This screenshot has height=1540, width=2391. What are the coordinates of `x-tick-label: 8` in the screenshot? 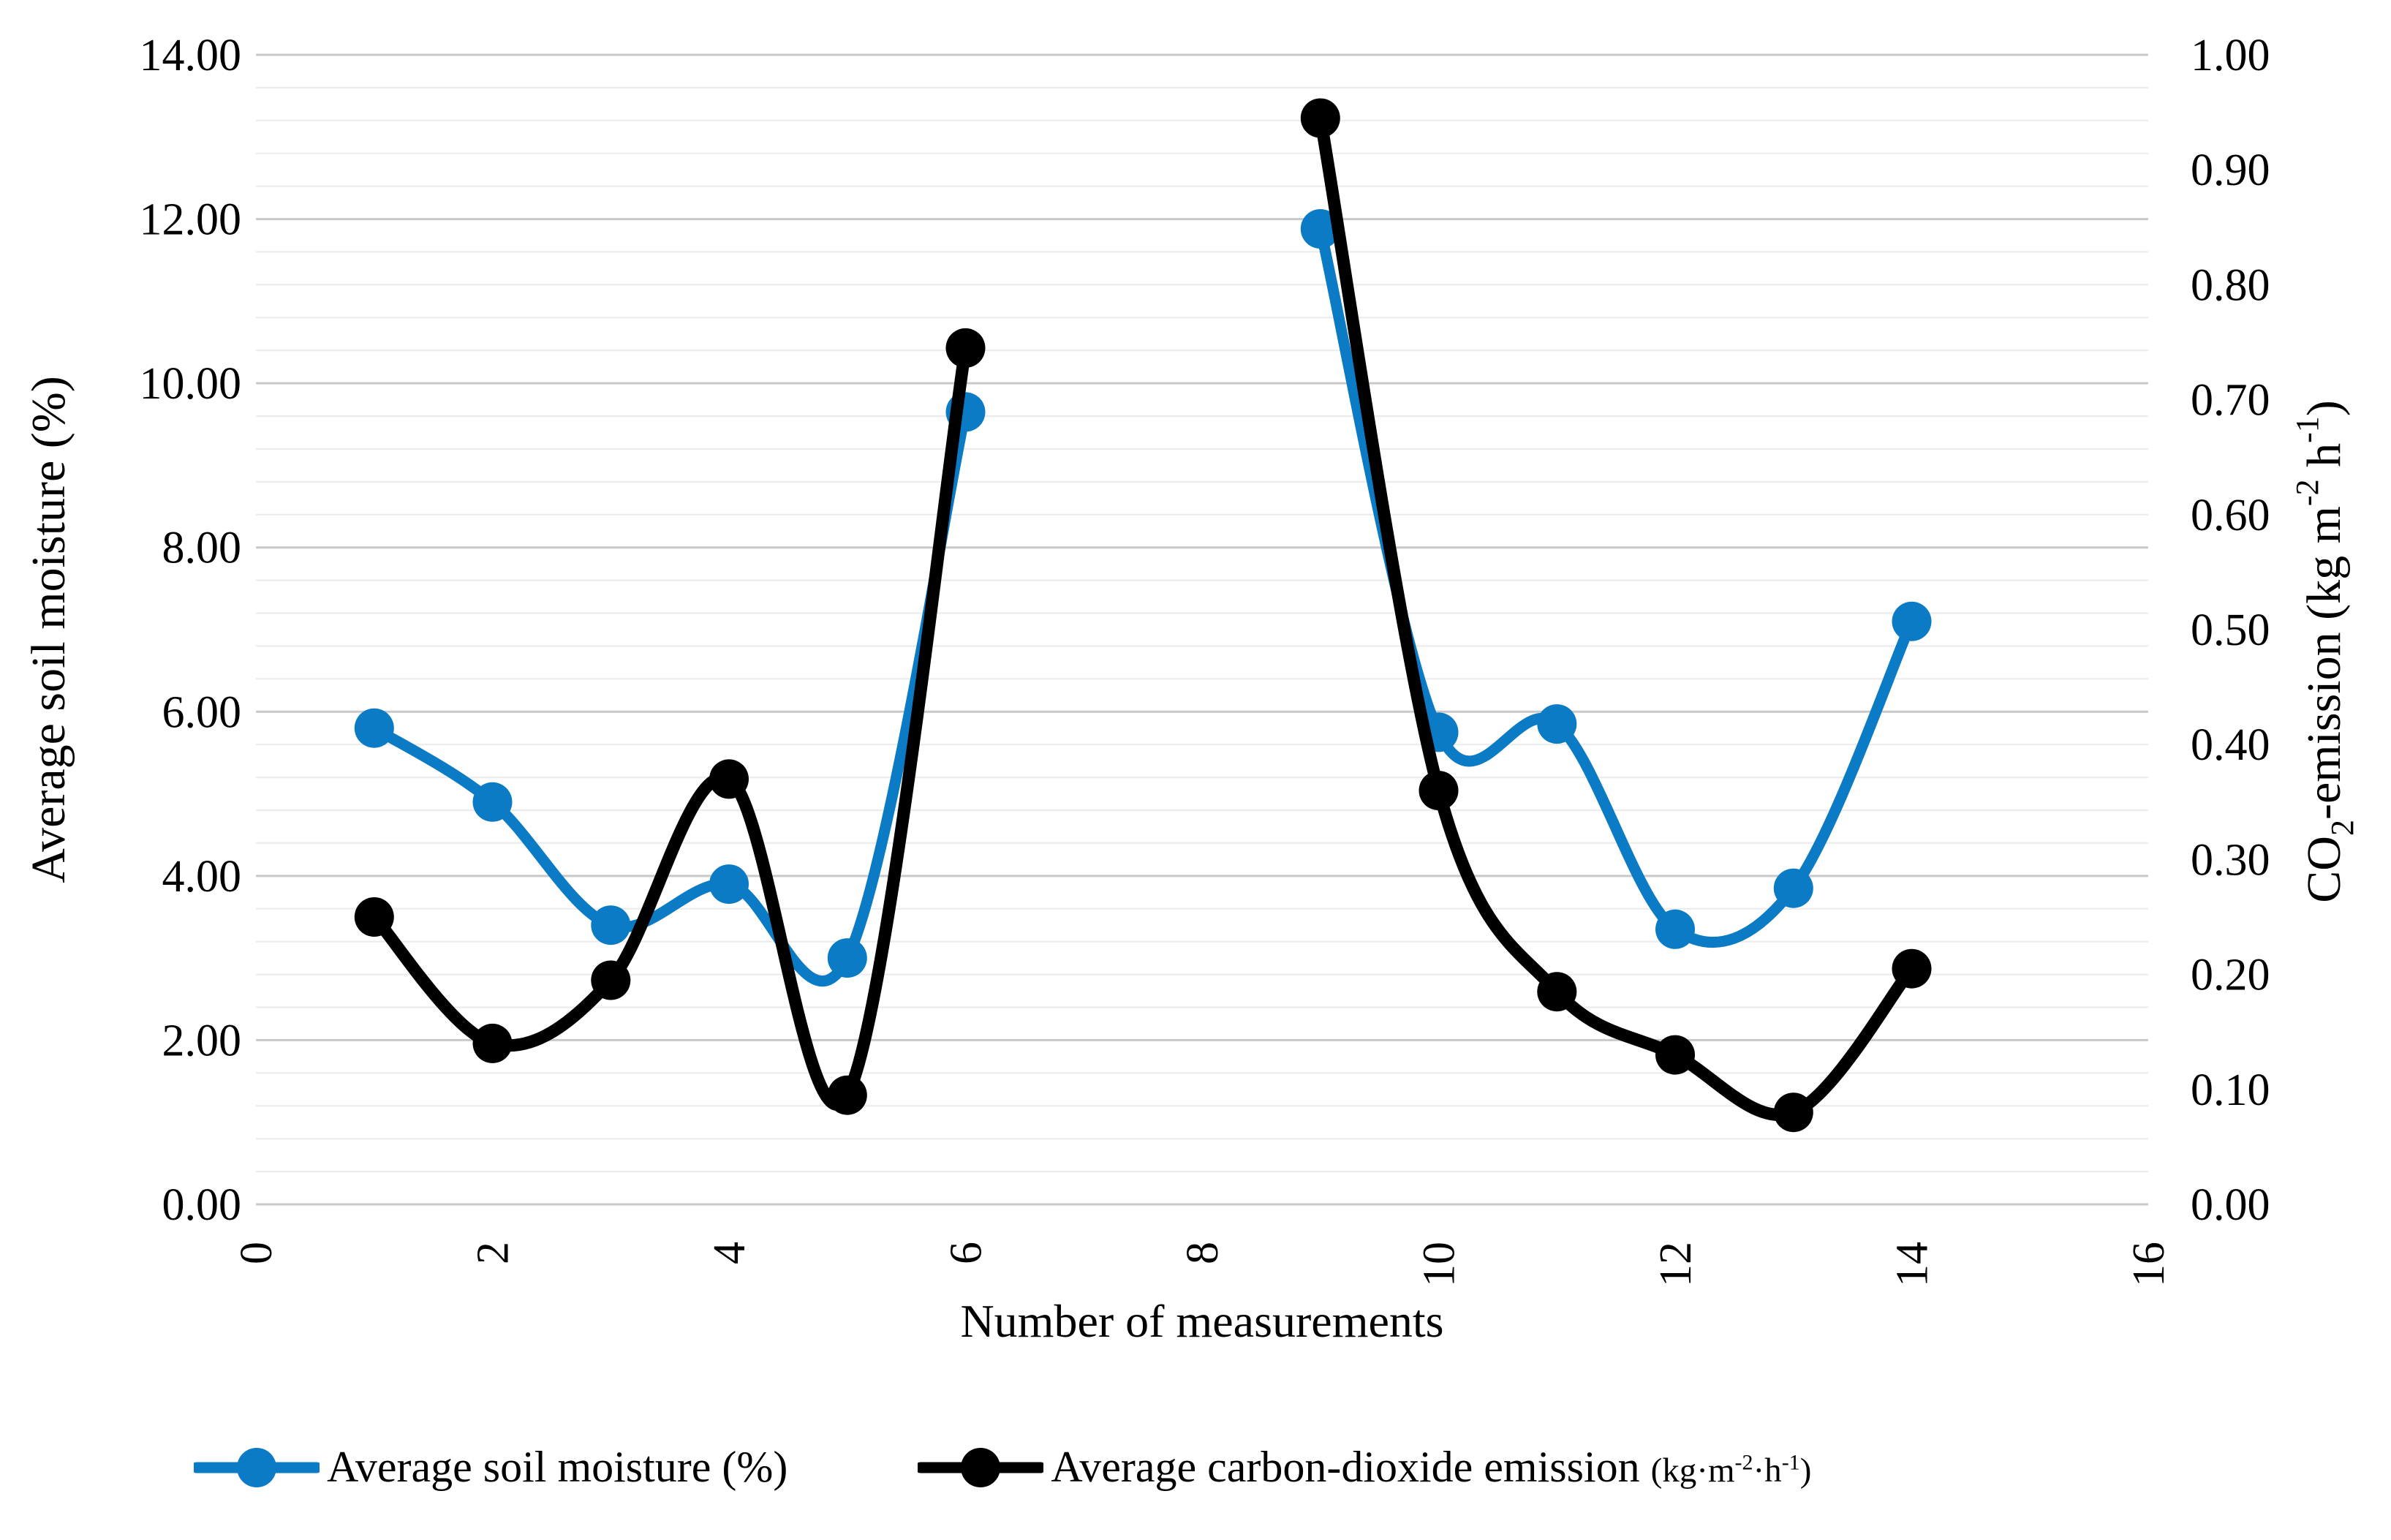 It's located at (1203, 1253).